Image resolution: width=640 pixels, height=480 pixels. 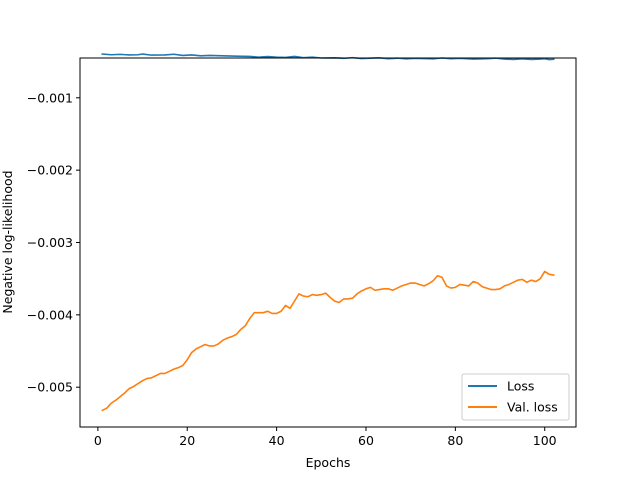 I want to click on legend: Loss Val. loss, so click(x=515, y=397).